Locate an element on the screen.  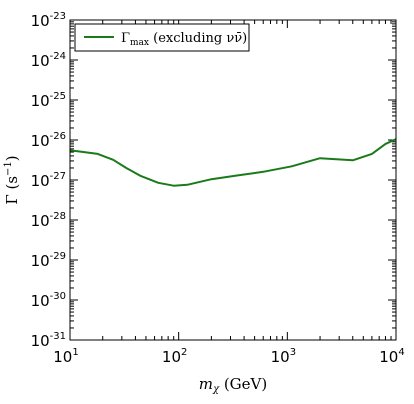
x-axis-unit: (GeV) is located at coordinates (243, 384).